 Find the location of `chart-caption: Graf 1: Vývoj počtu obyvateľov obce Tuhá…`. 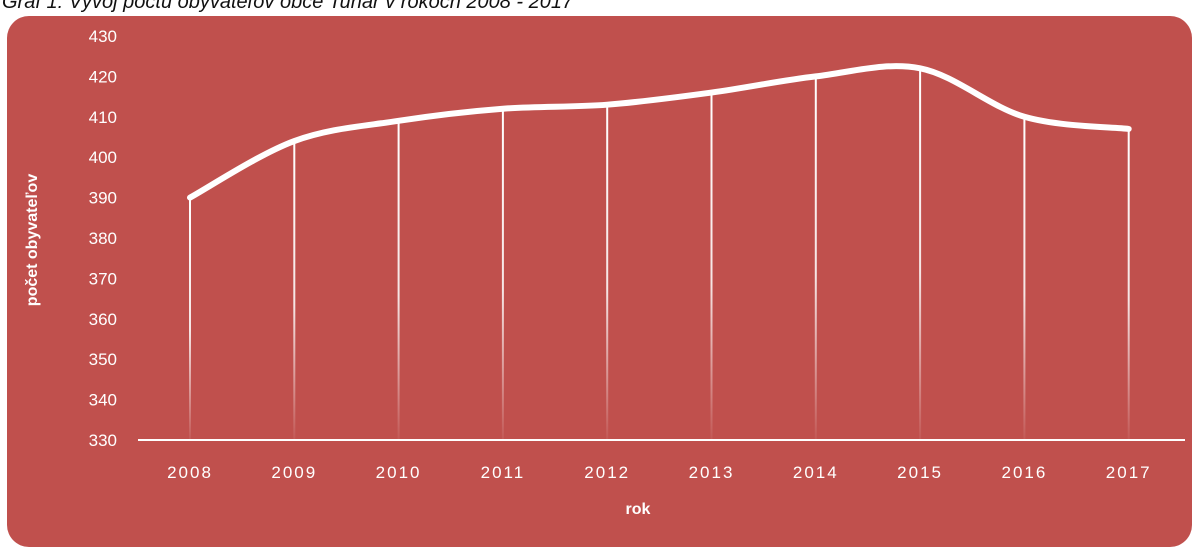

chart-caption: Graf 1: Vývoj počtu obyvateľov obce Tuhá… is located at coordinates (288, 6).